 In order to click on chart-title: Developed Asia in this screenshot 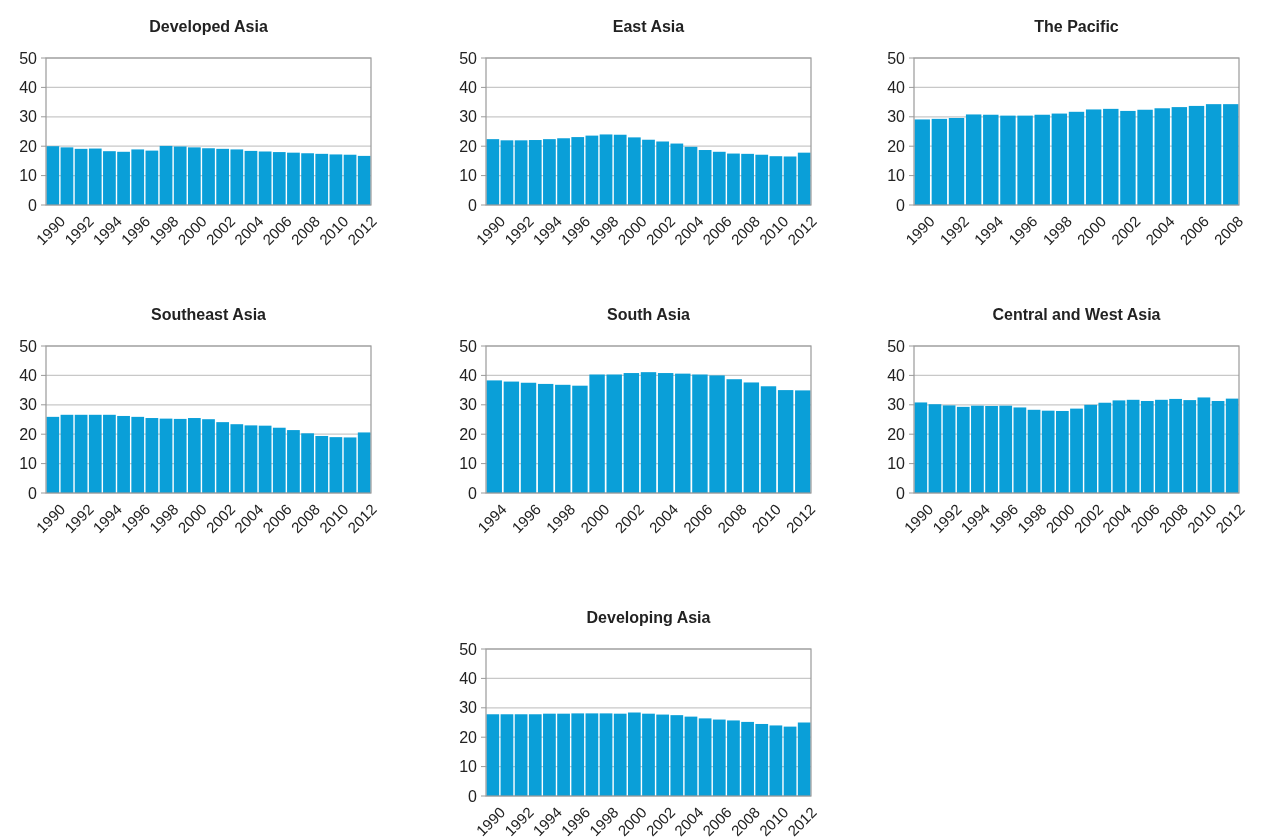, I will do `click(208, 26)`.